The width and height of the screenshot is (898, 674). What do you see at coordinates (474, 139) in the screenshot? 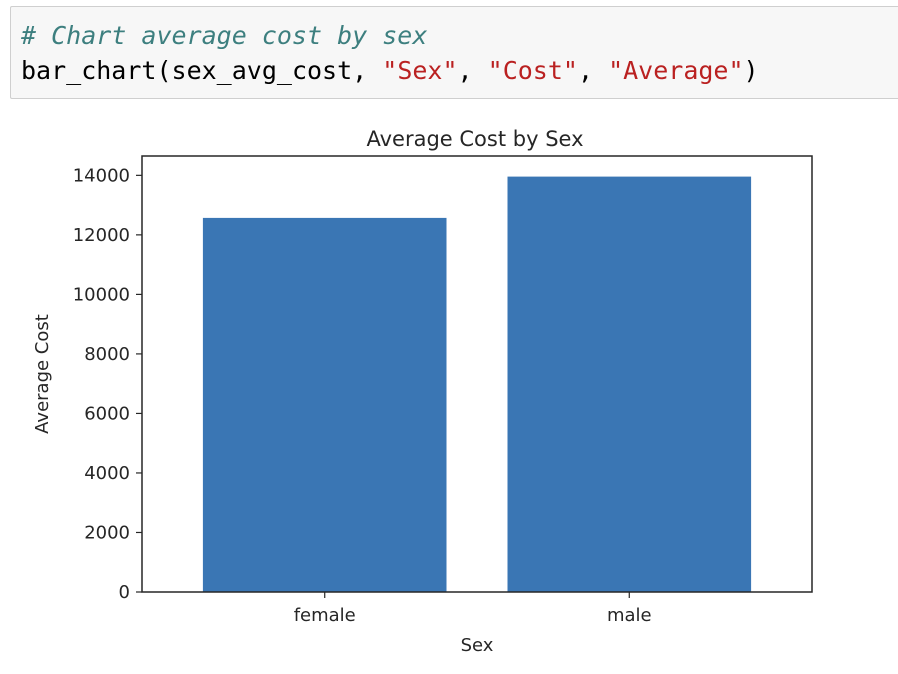
I see `chart-title: Average Cost by Sex` at bounding box center [474, 139].